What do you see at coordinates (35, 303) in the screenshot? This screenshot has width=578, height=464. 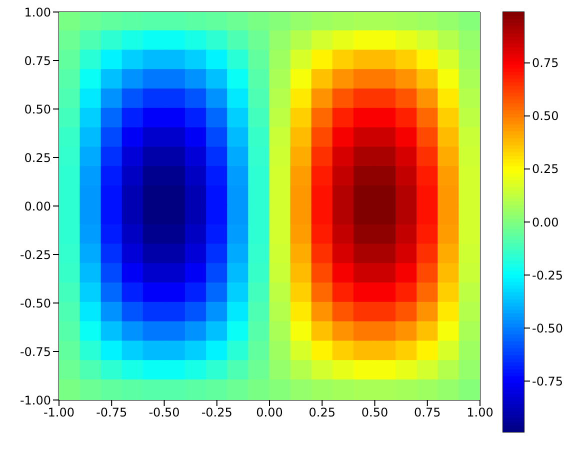 I see `y-tick-label: -0.50` at bounding box center [35, 303].